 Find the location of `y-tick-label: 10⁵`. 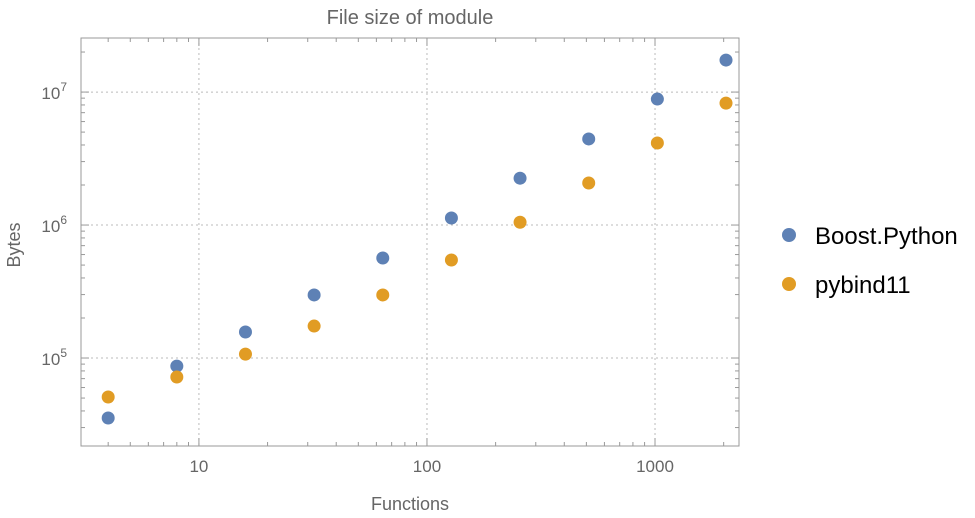

y-tick-label: 10⁵ is located at coordinates (54, 357).